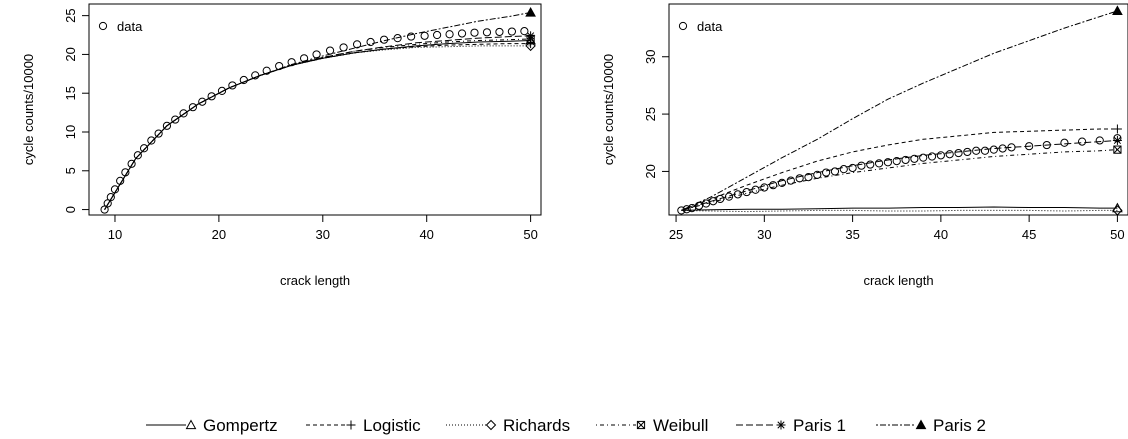 This screenshot has height=439, width=1128. What do you see at coordinates (392, 425) in the screenshot?
I see `legend-label: Logistic` at bounding box center [392, 425].